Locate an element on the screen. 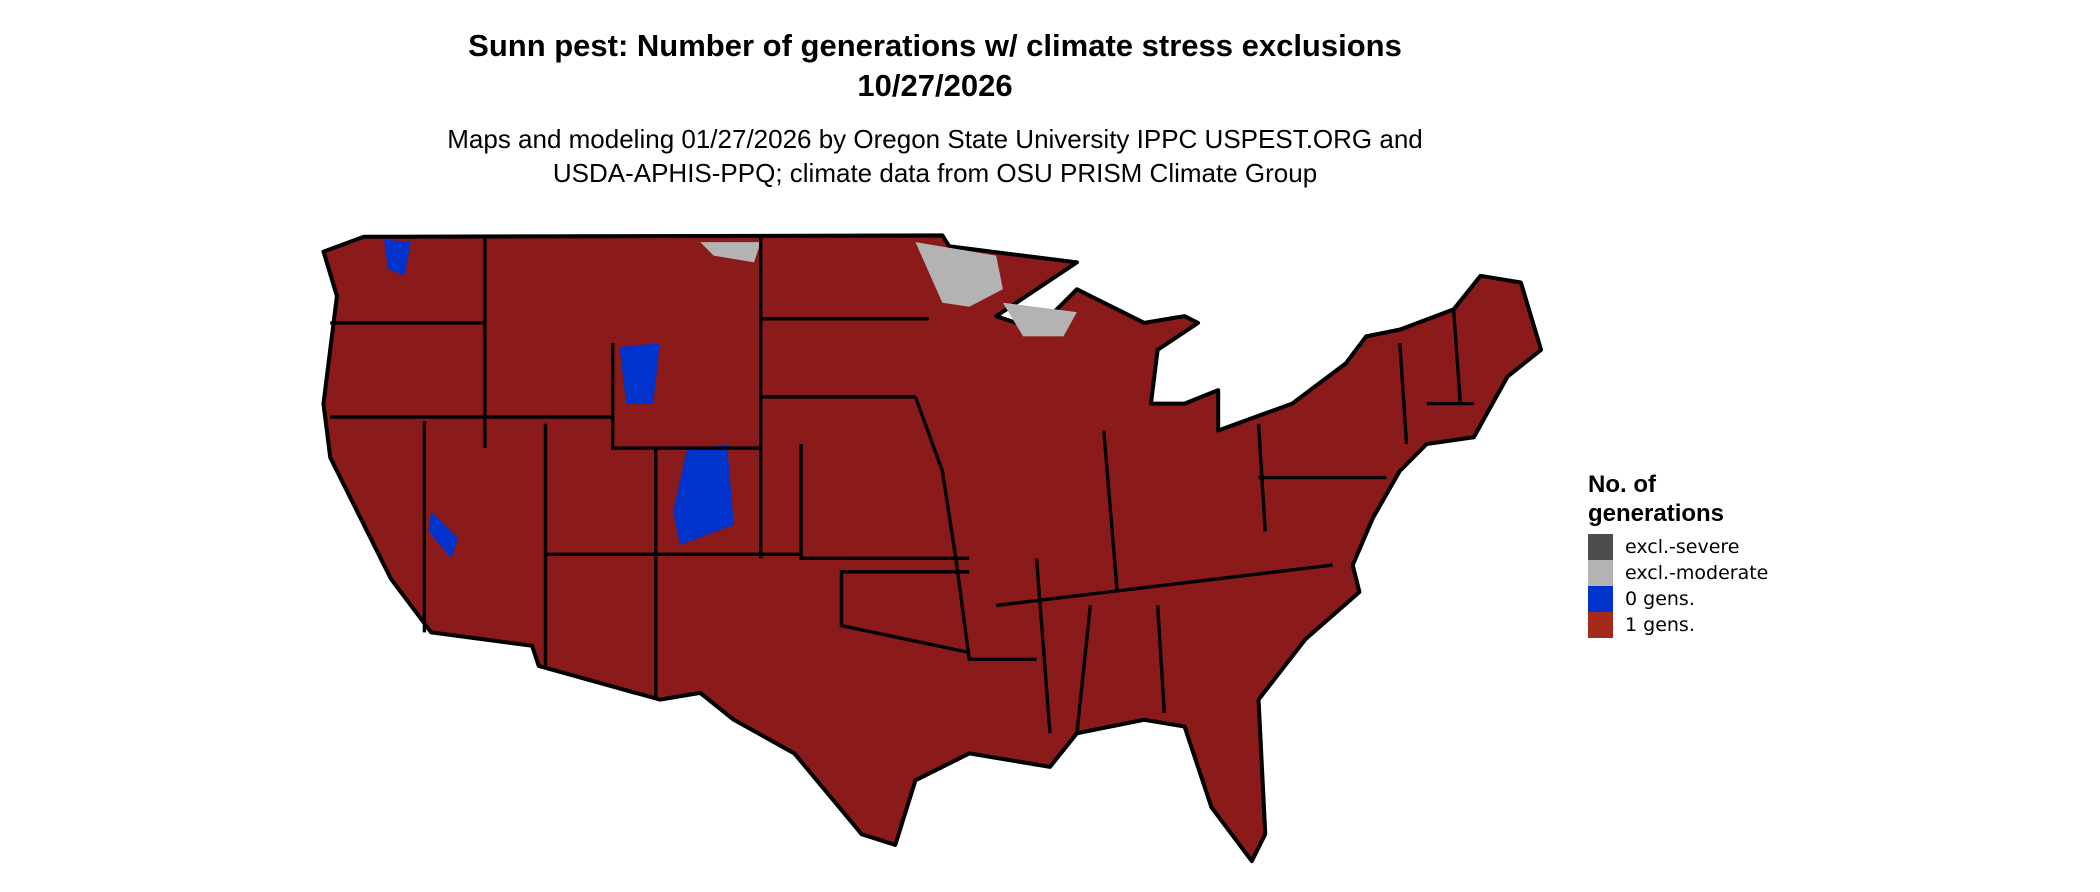 The width and height of the screenshot is (2100, 892). legend-item-0-gens: 0 gens. is located at coordinates (1678, 599).